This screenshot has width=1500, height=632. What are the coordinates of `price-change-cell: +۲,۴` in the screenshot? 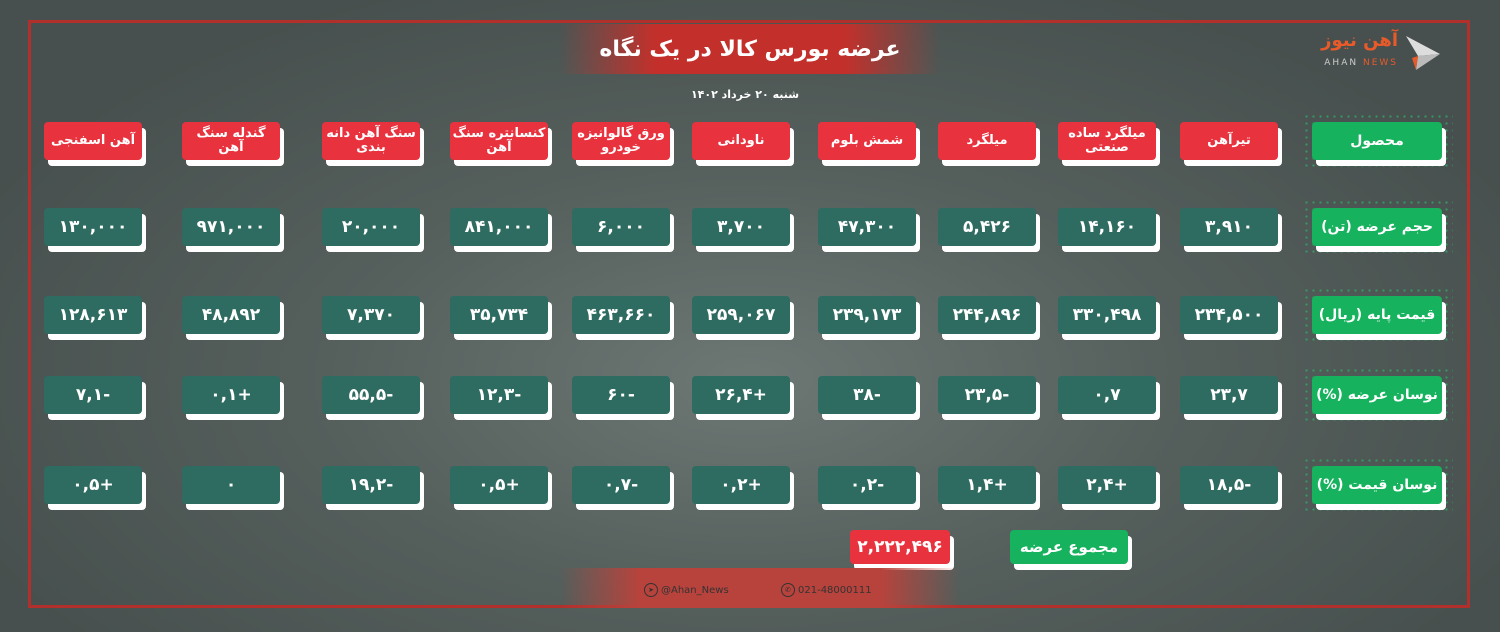 It's located at (1107, 485).